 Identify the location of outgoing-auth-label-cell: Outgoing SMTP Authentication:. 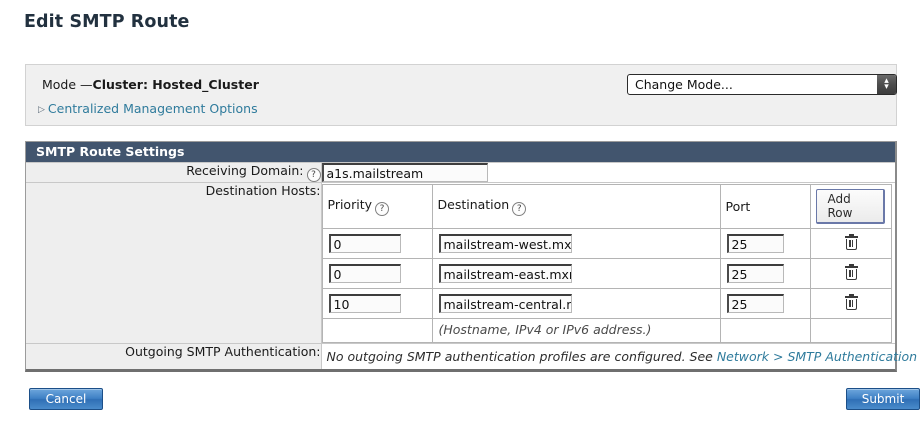
(174, 356).